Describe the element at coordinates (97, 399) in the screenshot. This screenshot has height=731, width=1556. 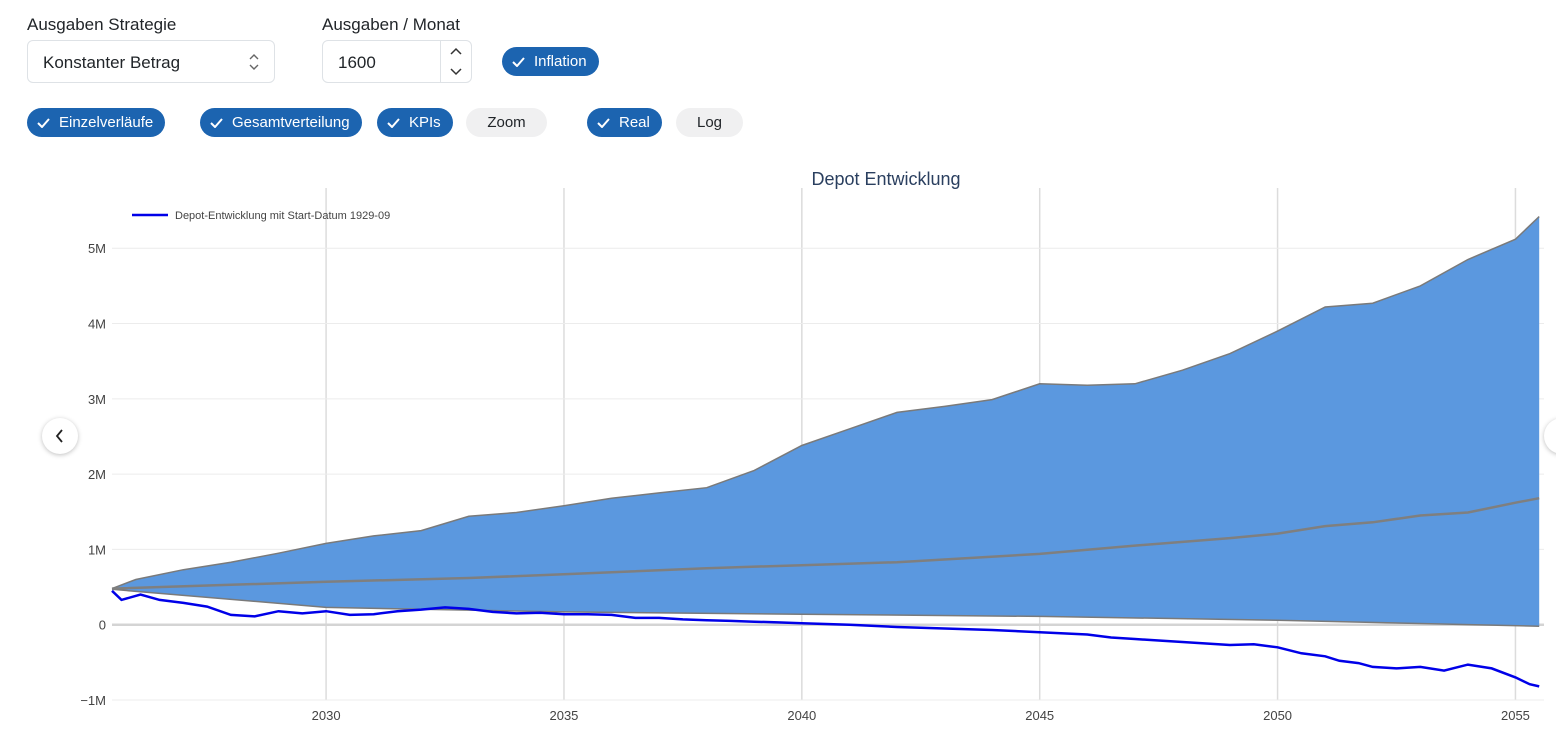
I see `y-tick-label: 3M` at that location.